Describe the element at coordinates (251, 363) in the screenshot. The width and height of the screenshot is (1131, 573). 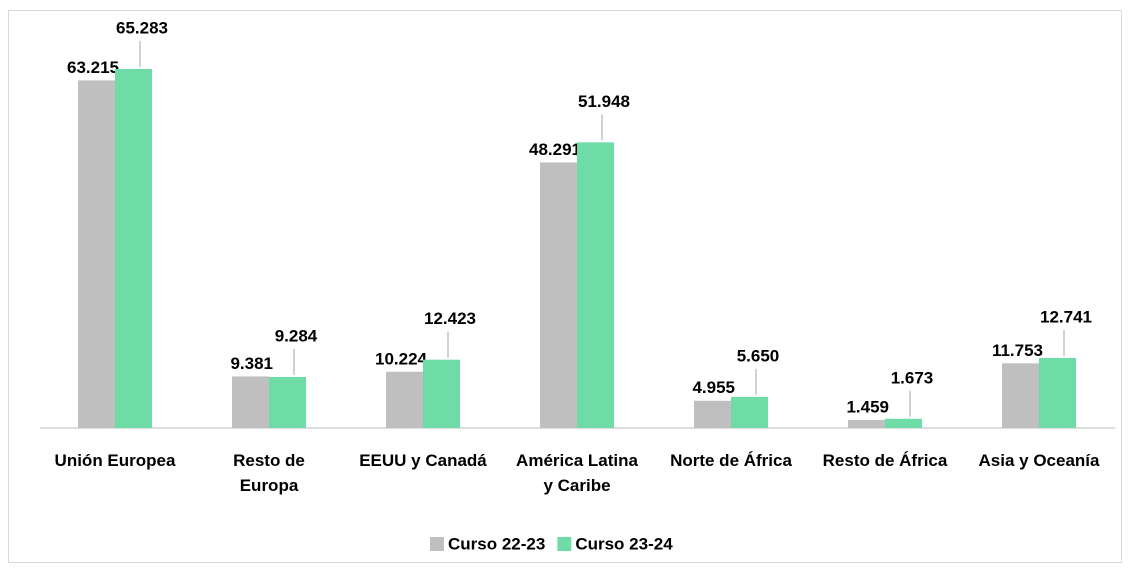
I see `data-label: 9.381` at that location.